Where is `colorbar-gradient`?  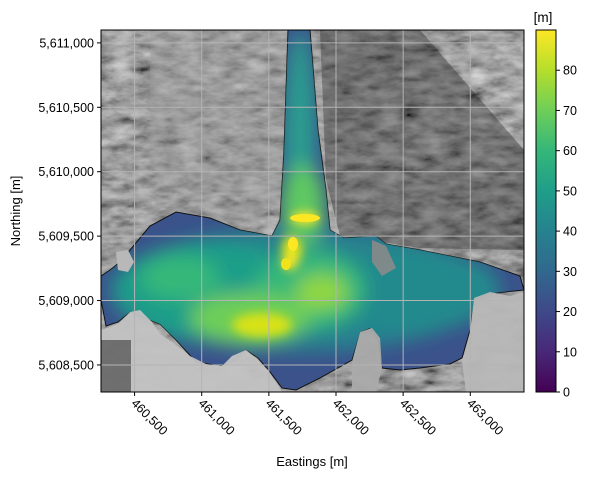 colorbar-gradient is located at coordinates (546, 211).